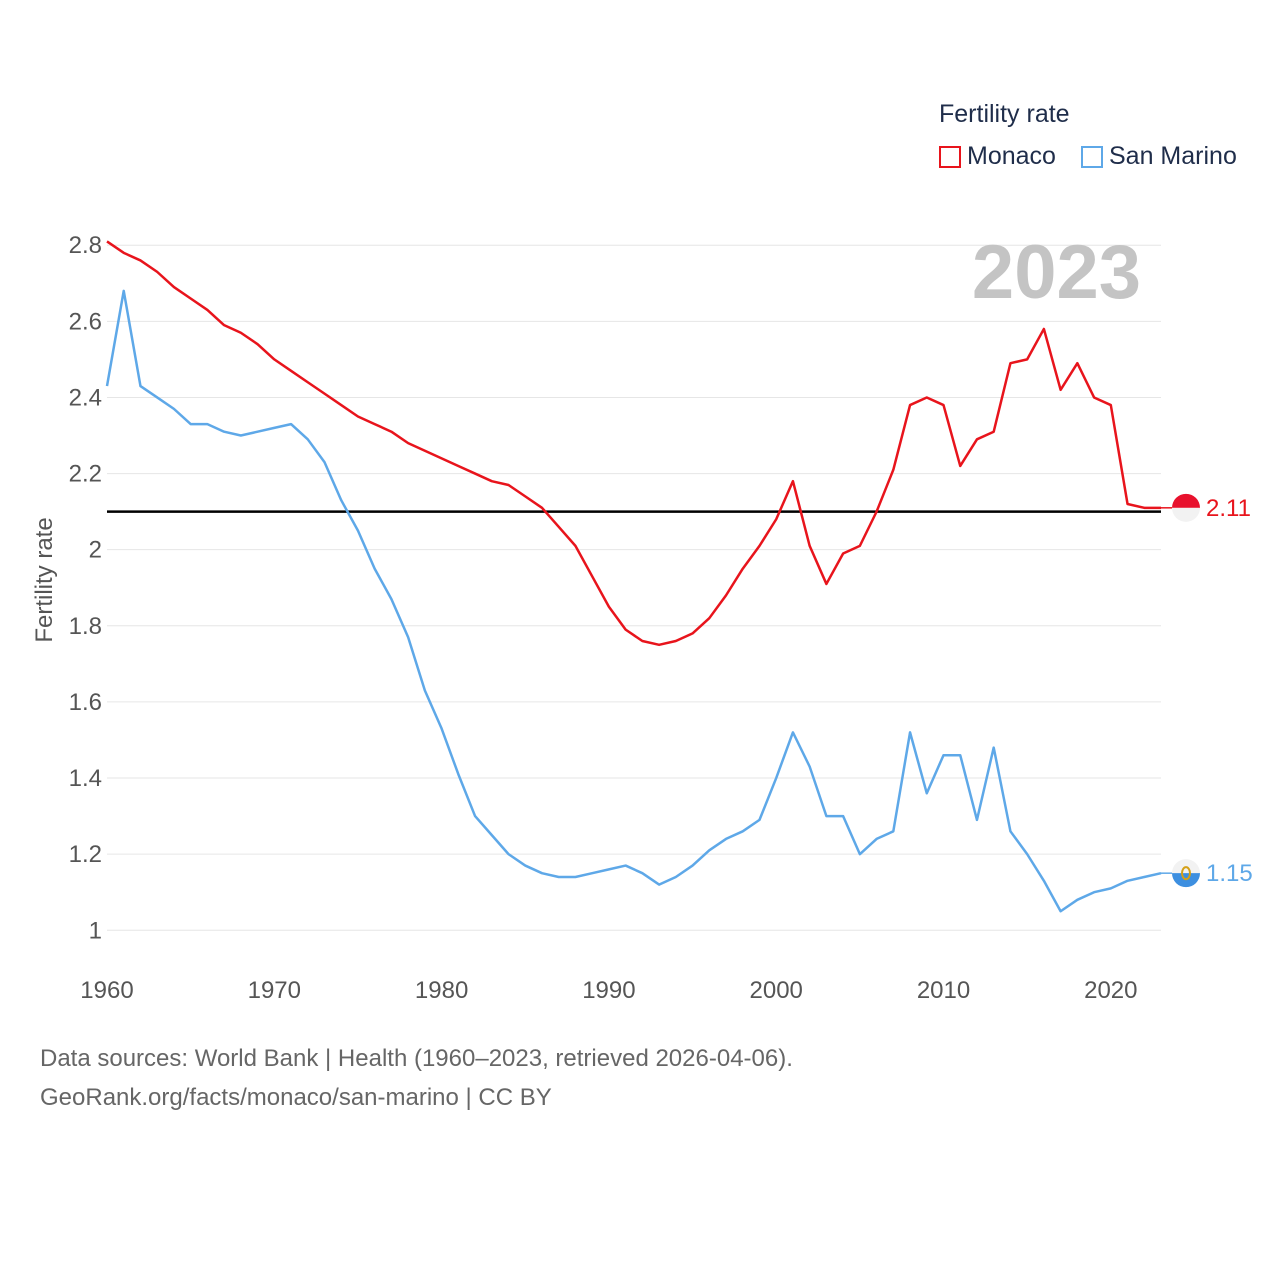  I want to click on legend-label-monaco: Monaco, so click(1011, 156).